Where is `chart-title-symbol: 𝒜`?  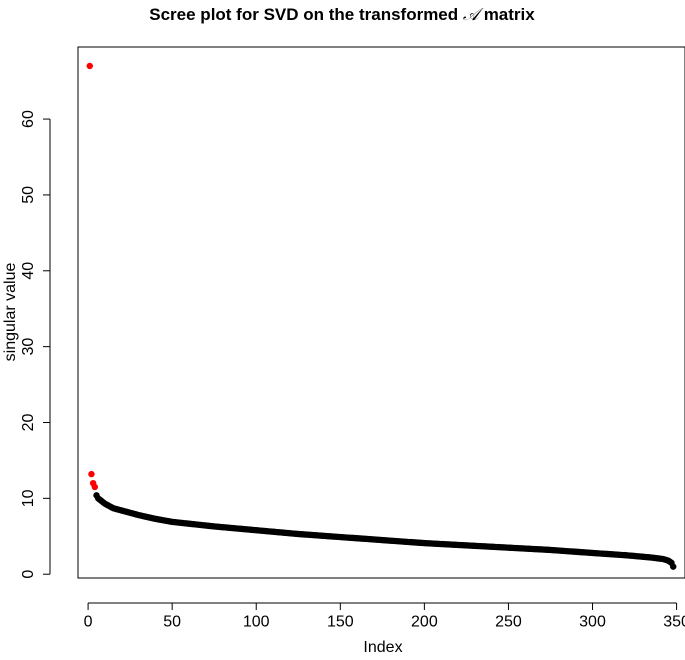 chart-title-symbol: 𝒜 is located at coordinates (473, 15).